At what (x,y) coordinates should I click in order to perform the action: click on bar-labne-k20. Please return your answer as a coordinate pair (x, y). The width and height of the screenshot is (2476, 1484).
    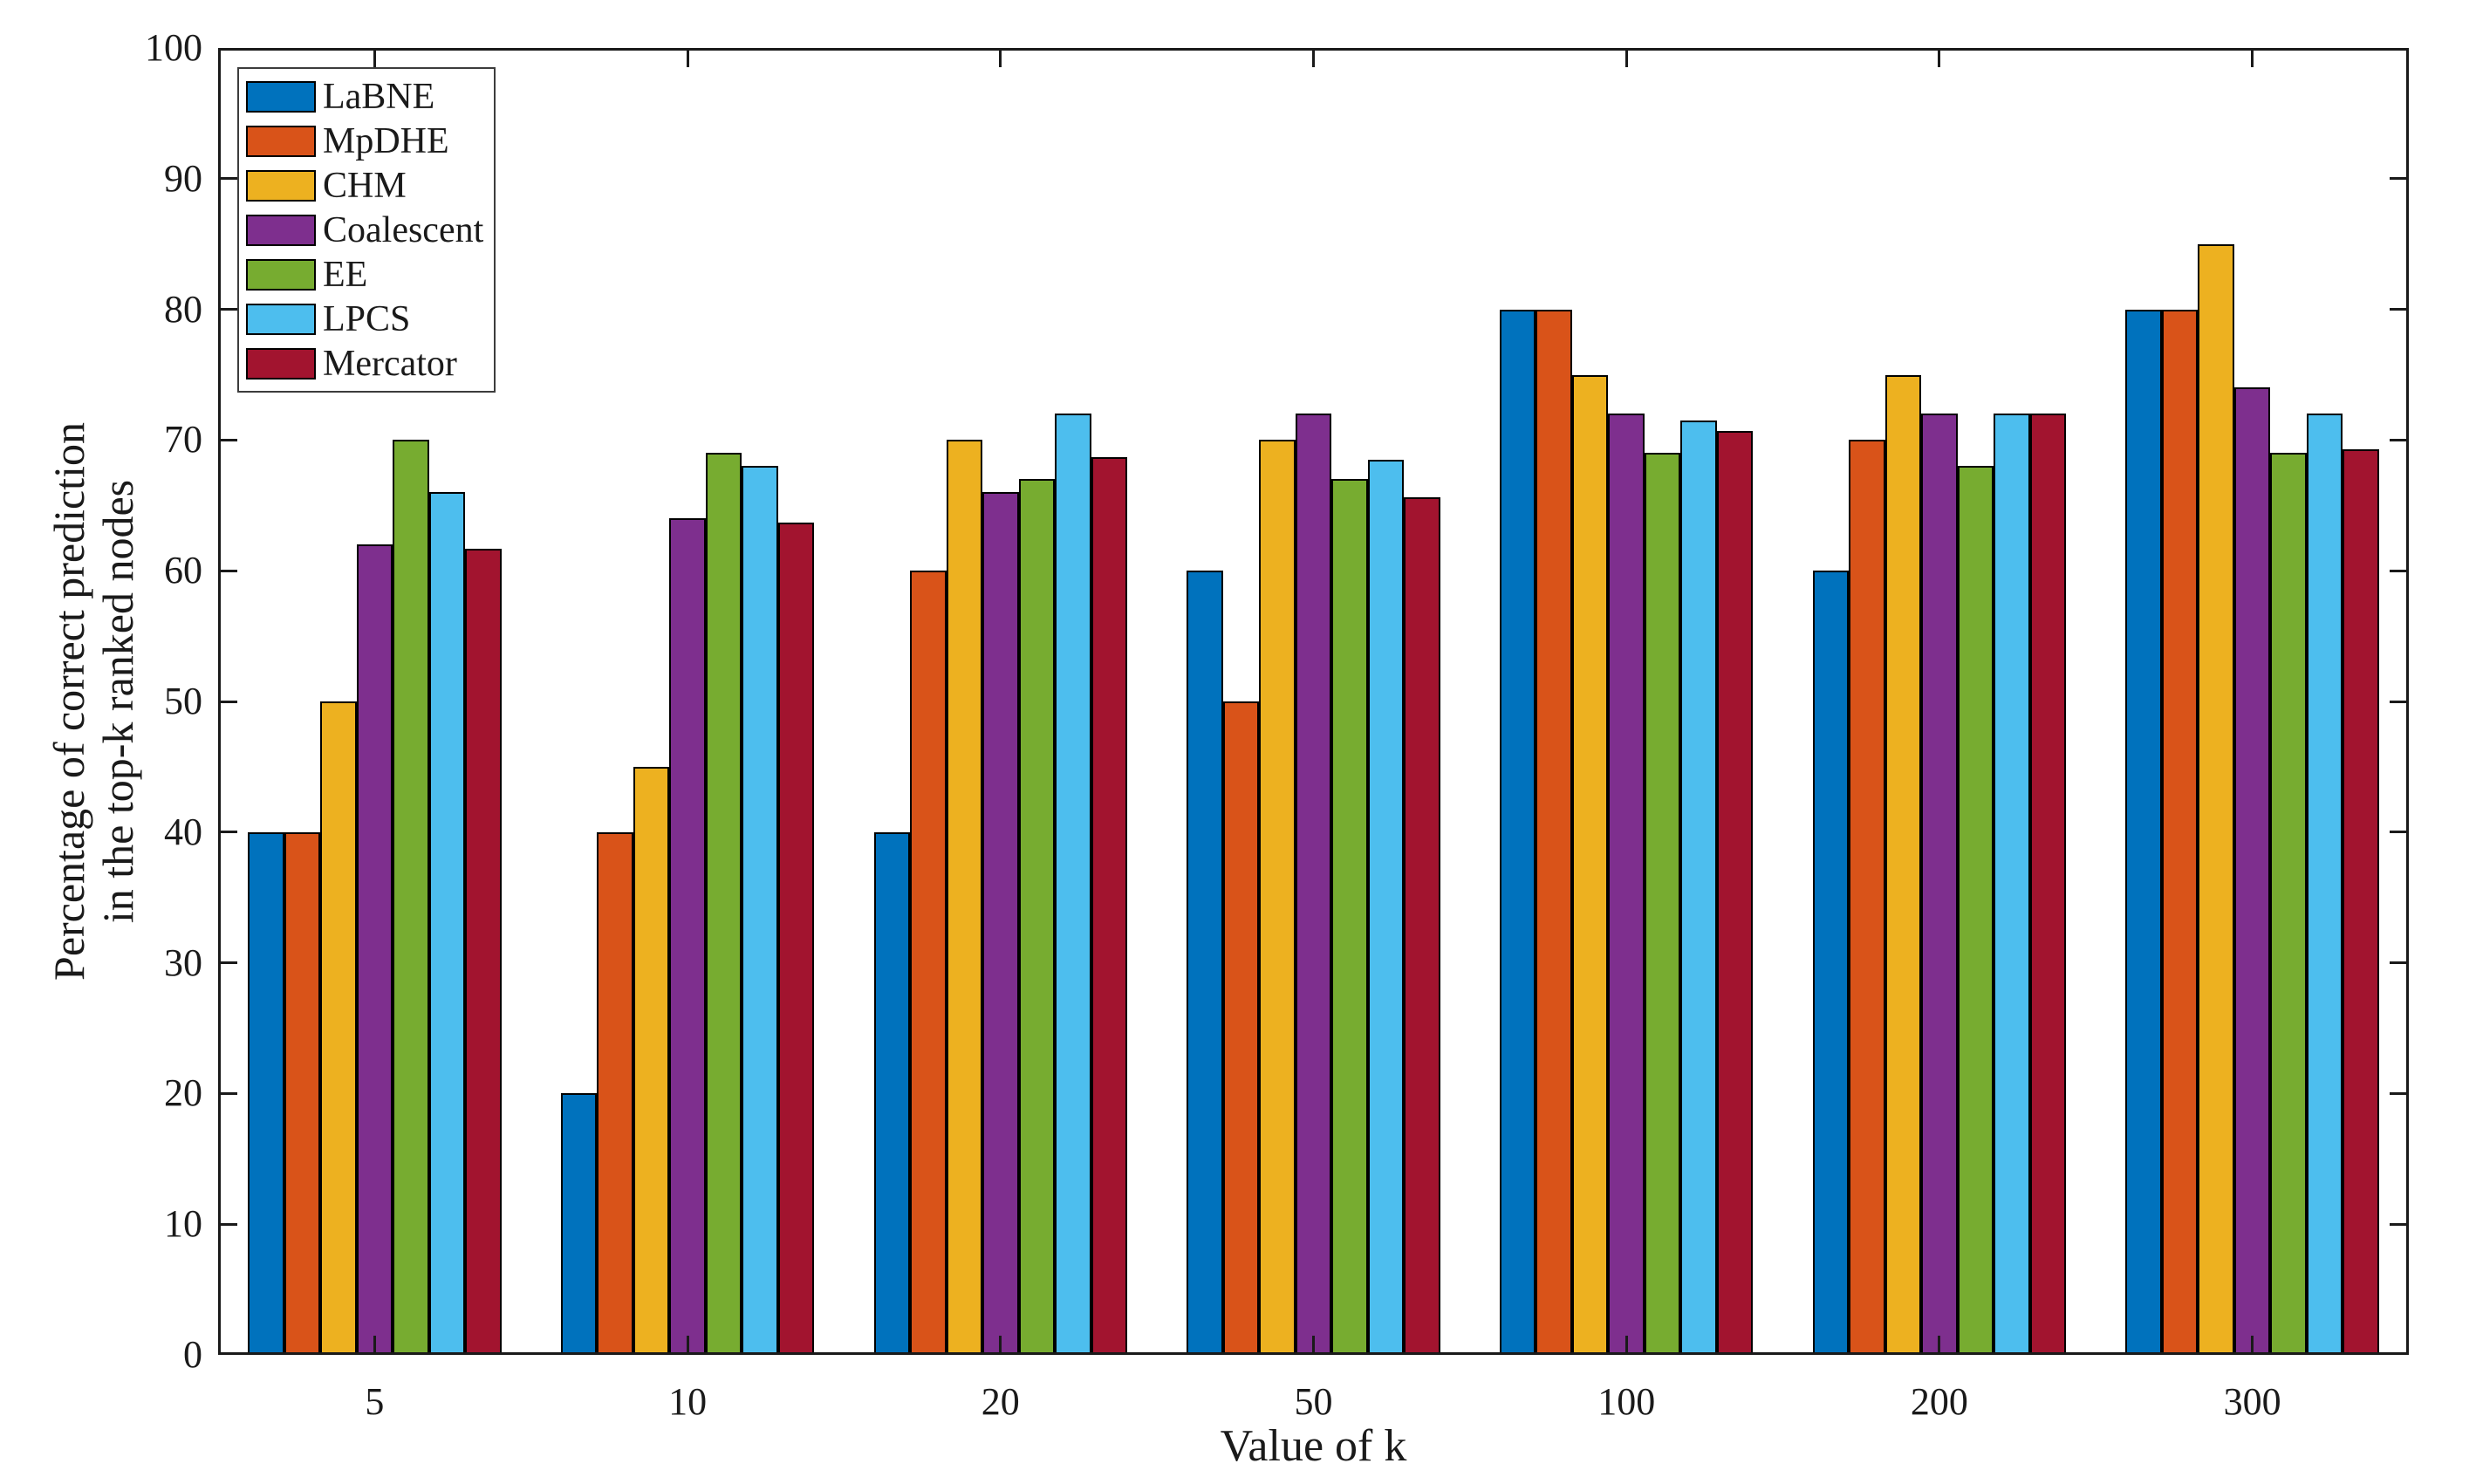
    Looking at the image, I should click on (891, 1093).